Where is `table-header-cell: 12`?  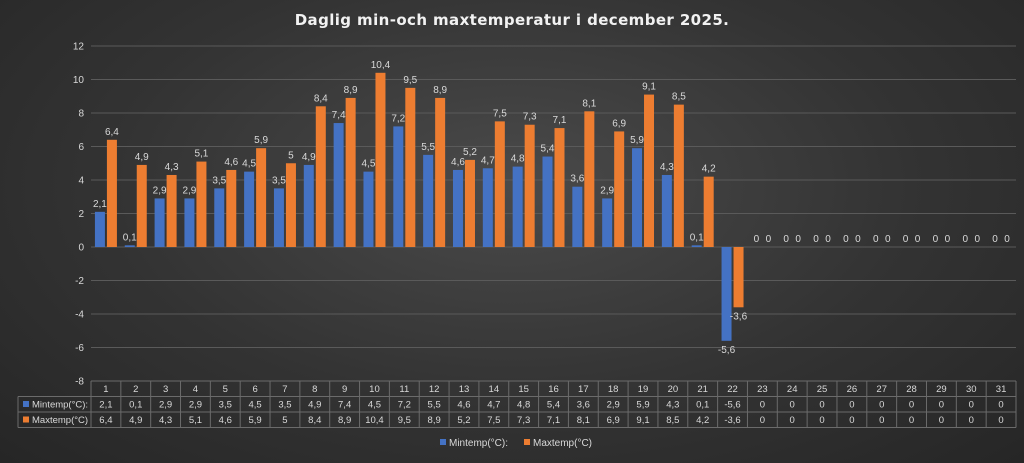
table-header-cell: 12 is located at coordinates (434, 389).